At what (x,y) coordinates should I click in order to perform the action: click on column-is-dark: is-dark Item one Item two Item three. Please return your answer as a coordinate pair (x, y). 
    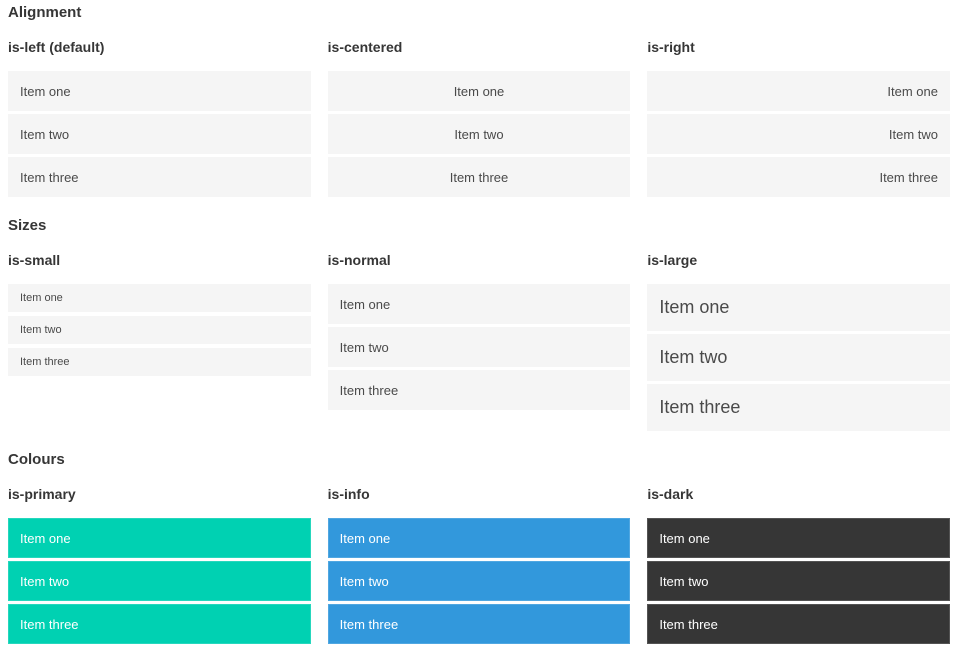
    Looking at the image, I should click on (798, 565).